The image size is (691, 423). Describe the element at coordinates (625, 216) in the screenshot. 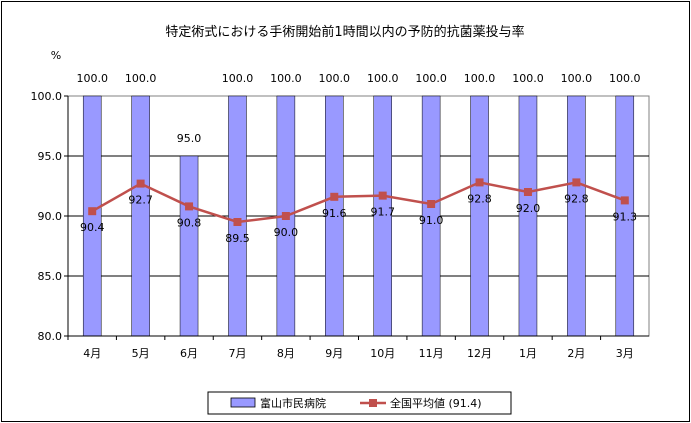

I see `line-data-label: 91.3` at that location.